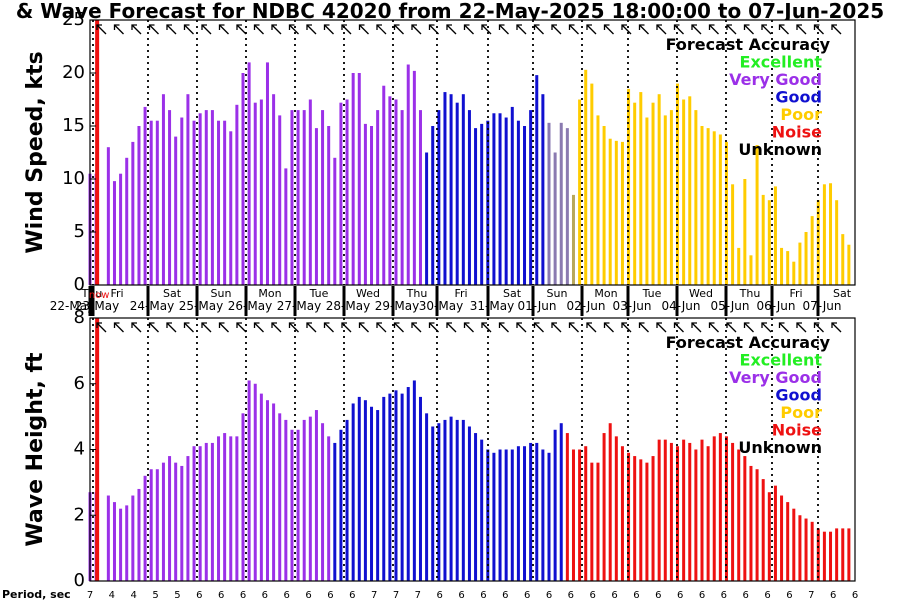  What do you see at coordinates (79, 231) in the screenshot?
I see `y-tick-label: 5` at bounding box center [79, 231].